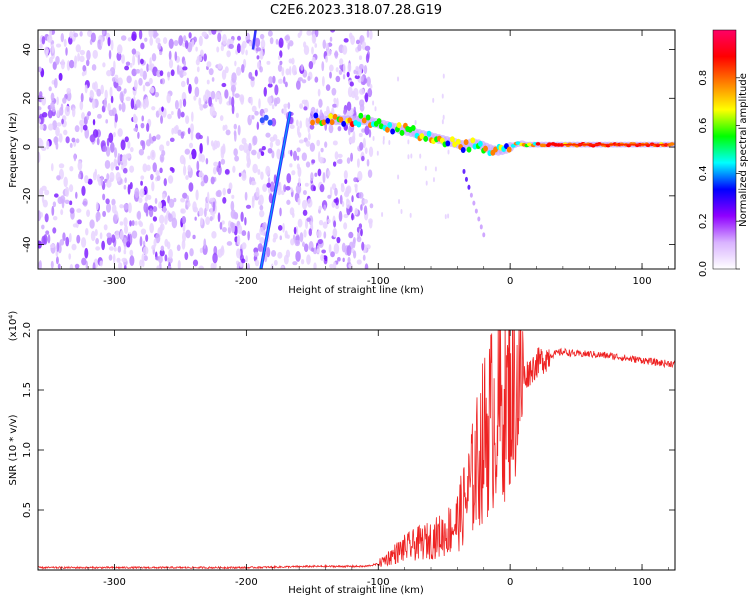 The width and height of the screenshot is (750, 600). Describe the element at coordinates (114, 582) in the screenshot. I see `snr-x-tick-label: -300` at that location.